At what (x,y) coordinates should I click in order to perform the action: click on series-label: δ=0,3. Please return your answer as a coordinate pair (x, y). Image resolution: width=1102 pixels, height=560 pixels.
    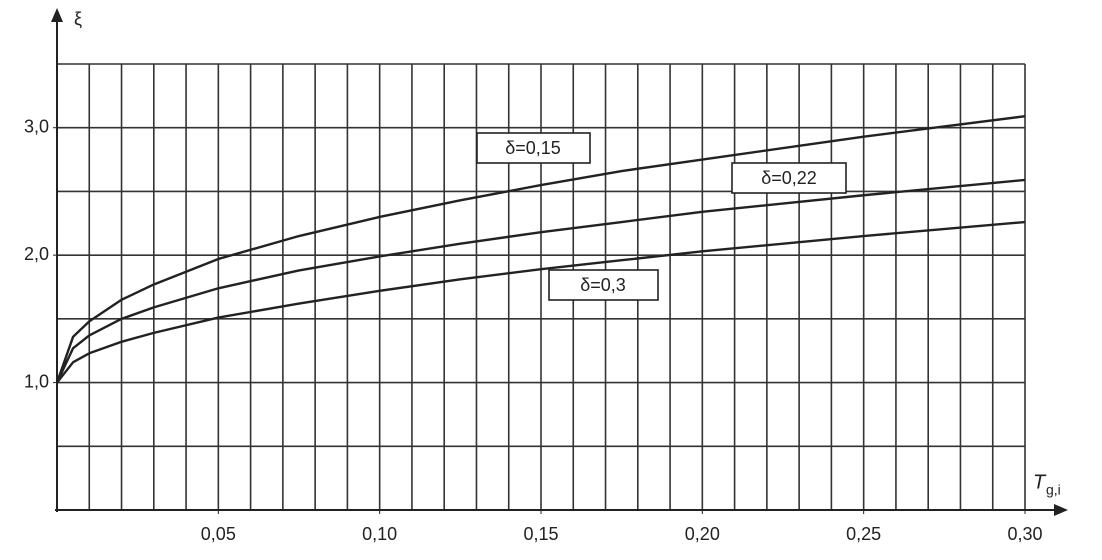
    Looking at the image, I should click on (603, 285).